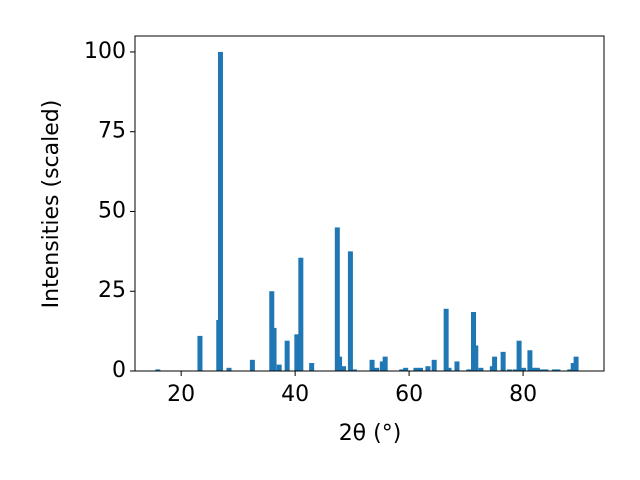 The height and width of the screenshot is (480, 640). Describe the element at coordinates (370, 433) in the screenshot. I see `x-axis-label: 2θ (°)` at that location.